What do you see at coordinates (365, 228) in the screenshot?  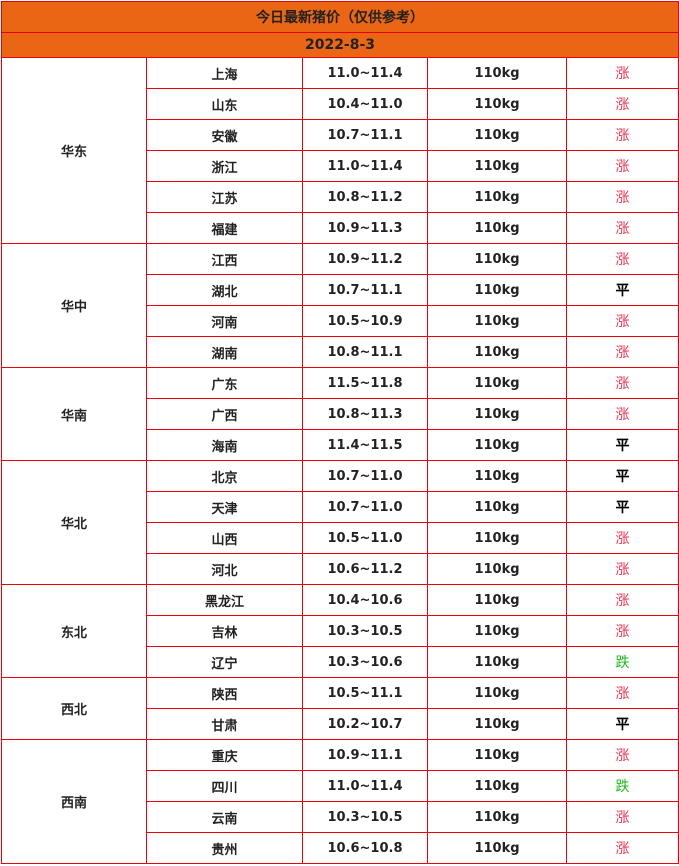 I see `price-range-cell: 10.9~11.3` at bounding box center [365, 228].